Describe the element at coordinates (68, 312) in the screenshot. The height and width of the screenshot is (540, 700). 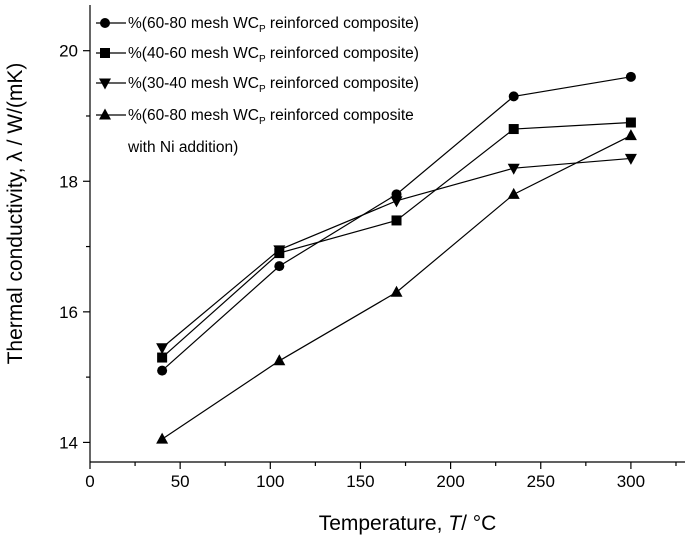
I see `y-tick-label: 16` at that location.